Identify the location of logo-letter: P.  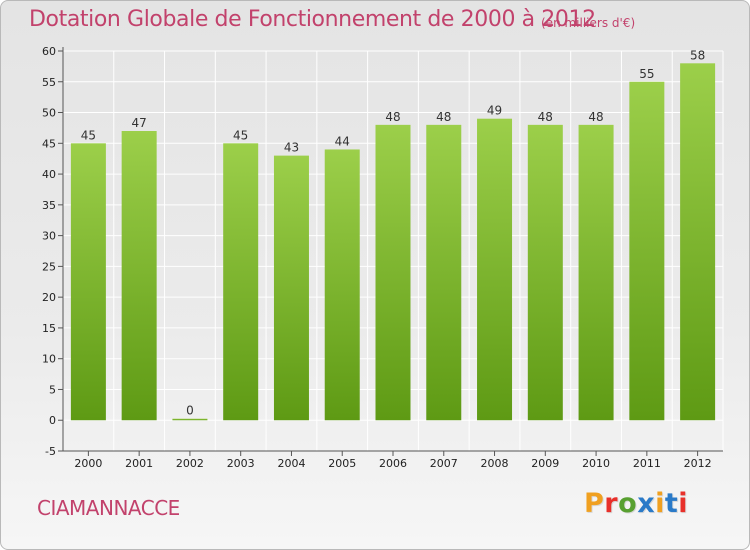
(594, 503).